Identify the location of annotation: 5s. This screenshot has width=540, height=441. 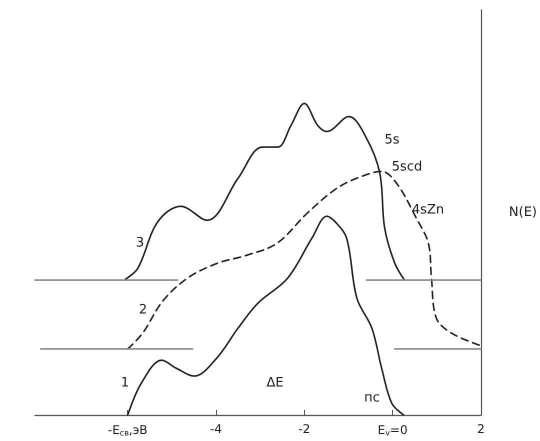
(392, 140).